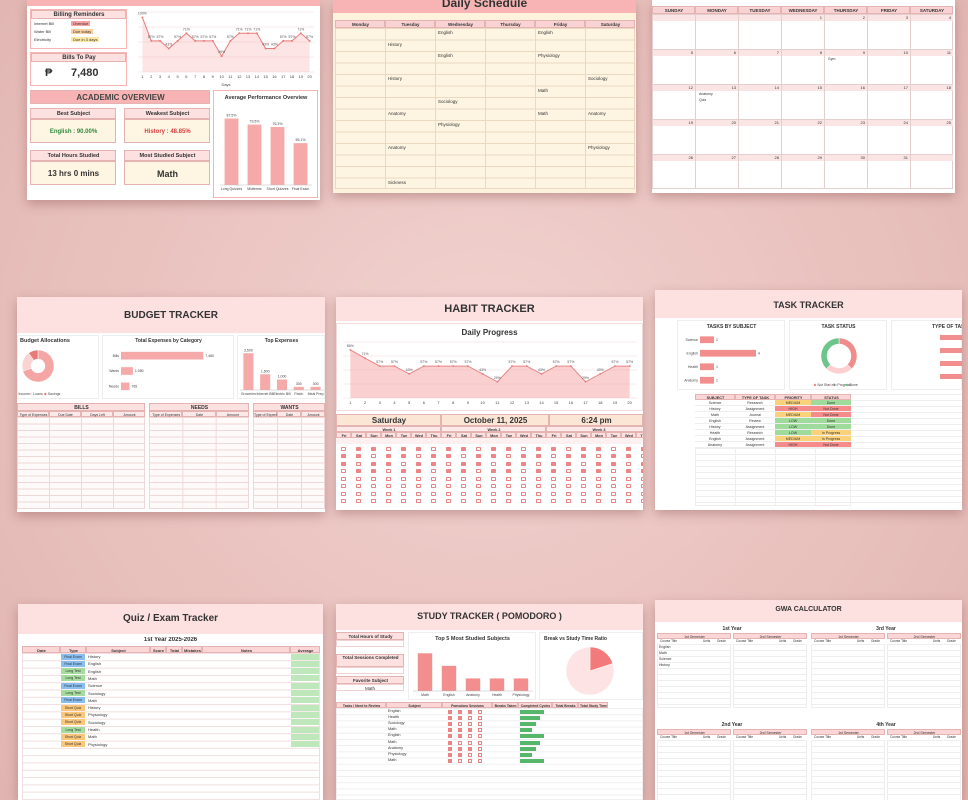 The image size is (968, 800). What do you see at coordinates (598, 435) in the screenshot?
I see `box: Mon` at bounding box center [598, 435].